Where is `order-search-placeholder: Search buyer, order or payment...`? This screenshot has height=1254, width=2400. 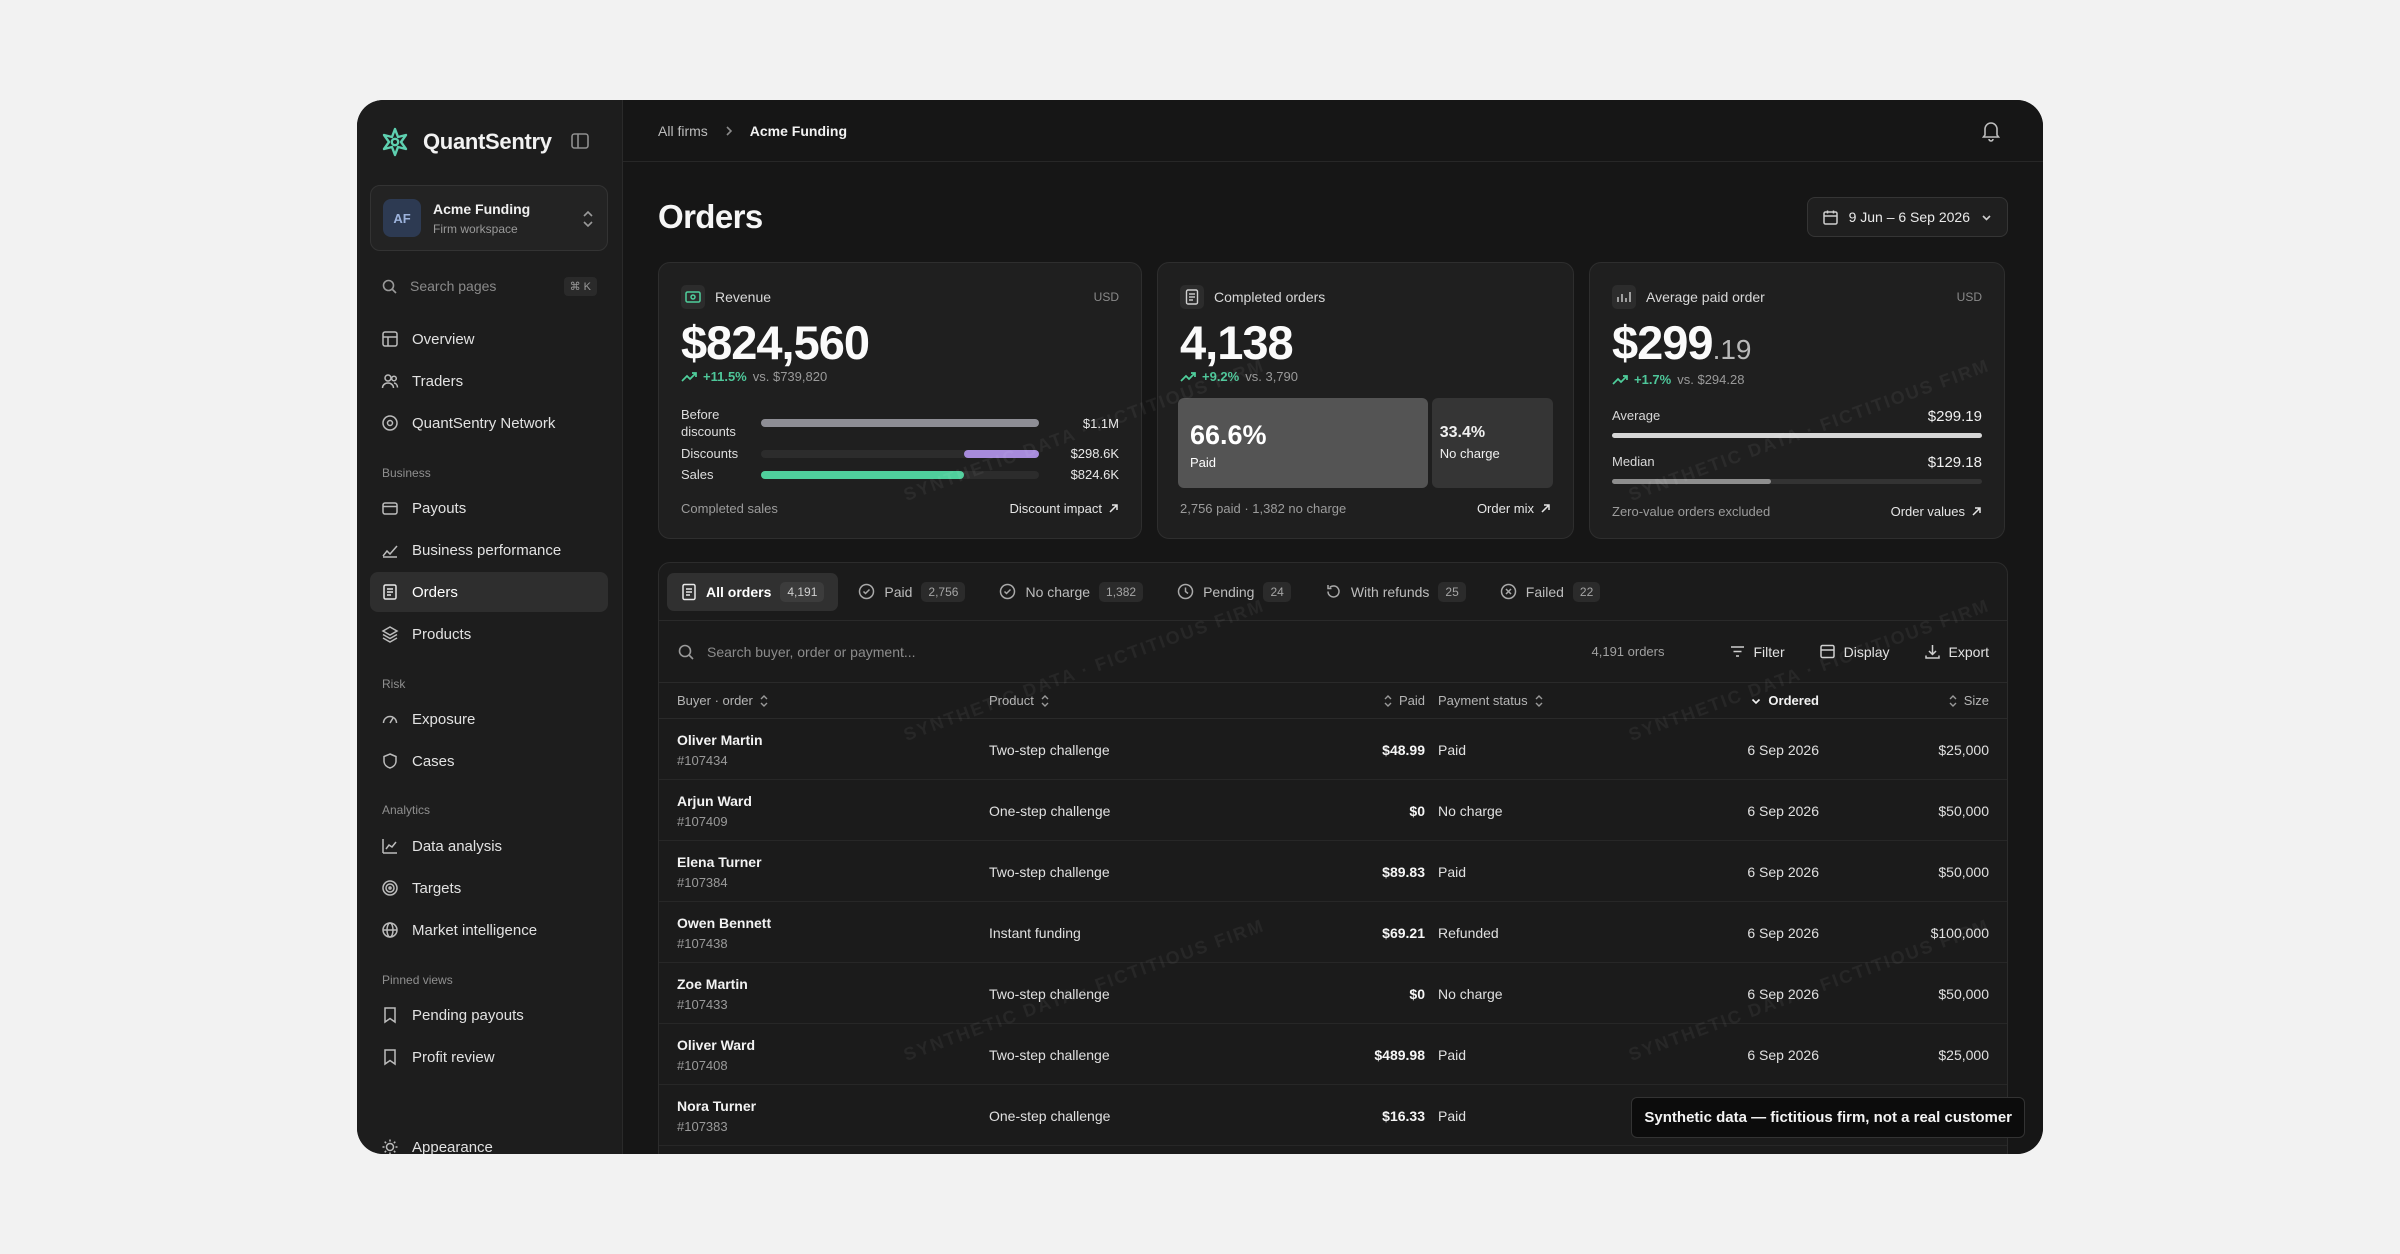 order-search-placeholder: Search buyer, order or payment... is located at coordinates (811, 651).